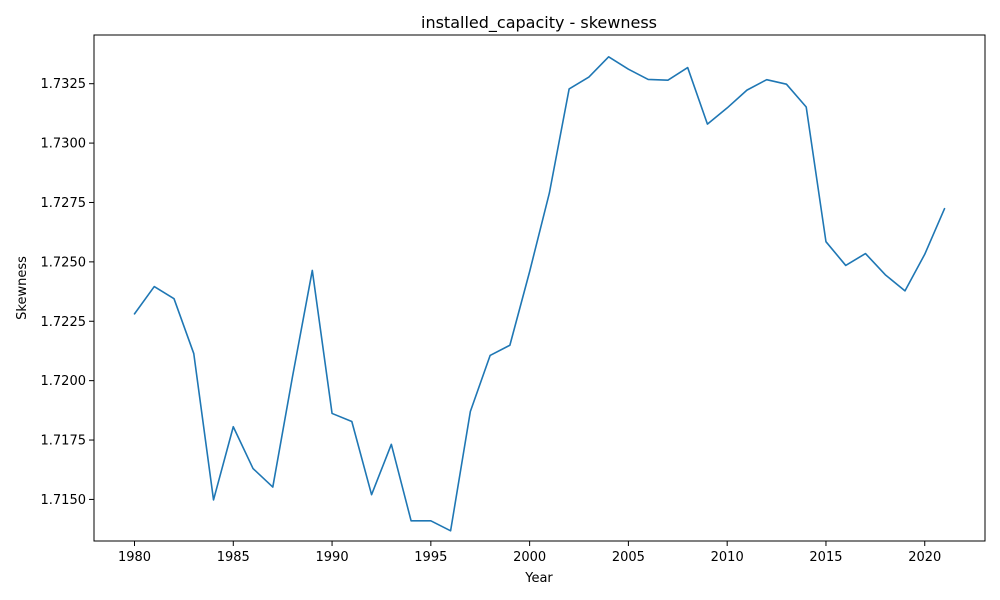 This screenshot has height=600, width=1000. What do you see at coordinates (64, 381) in the screenshot?
I see `y-tick-label: 1.7200` at bounding box center [64, 381].